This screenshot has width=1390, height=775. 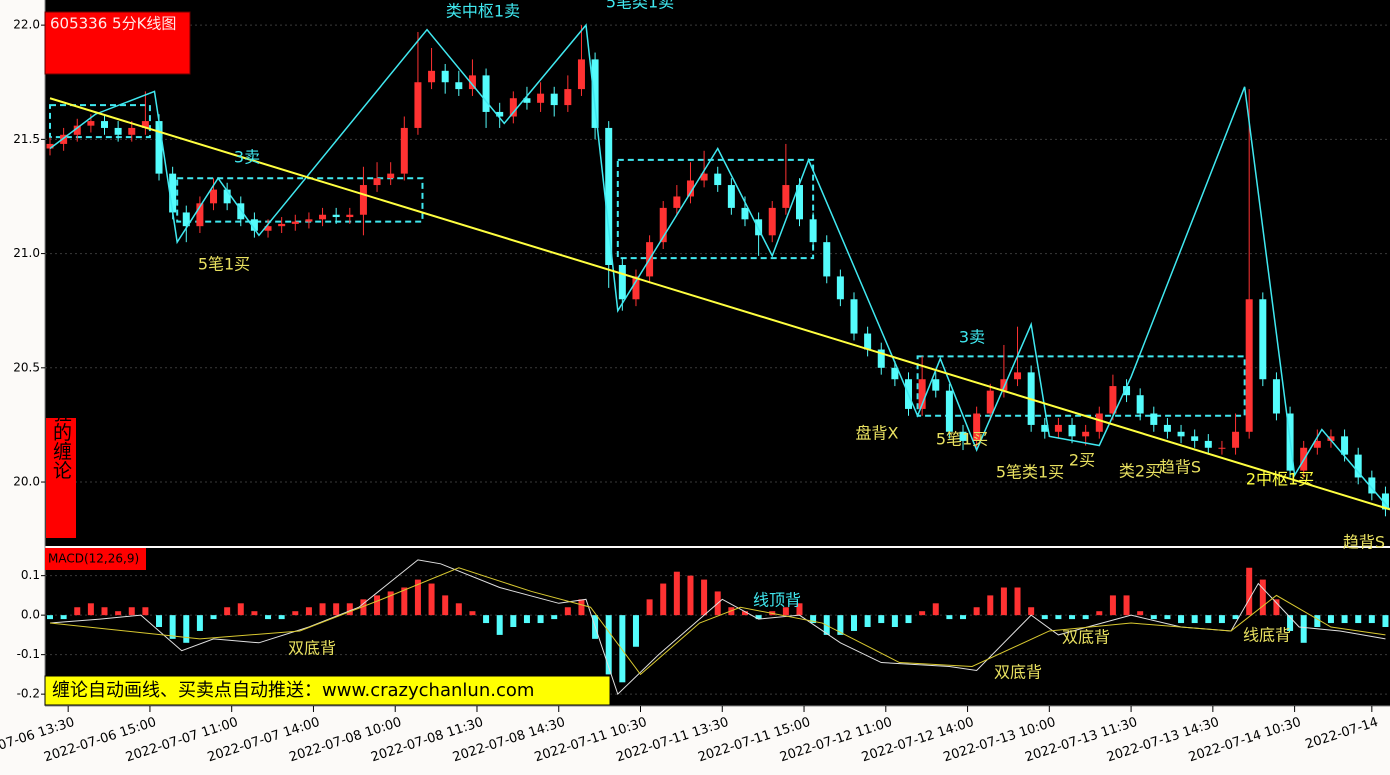 What do you see at coordinates (1267, 635) in the screenshot?
I see `annotation: 线底背` at bounding box center [1267, 635].